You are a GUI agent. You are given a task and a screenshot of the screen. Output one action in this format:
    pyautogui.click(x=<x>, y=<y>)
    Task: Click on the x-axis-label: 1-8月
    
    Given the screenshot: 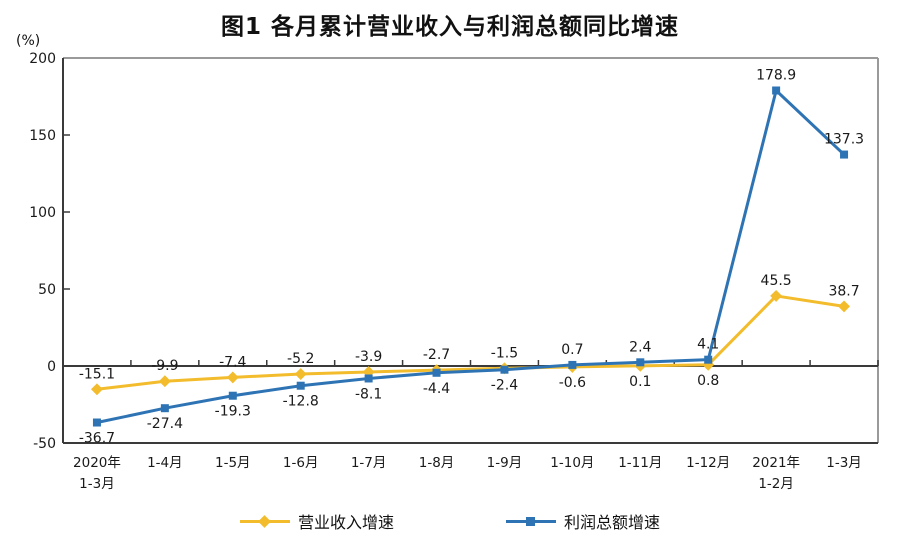 What is the action you would take?
    pyautogui.click(x=437, y=463)
    